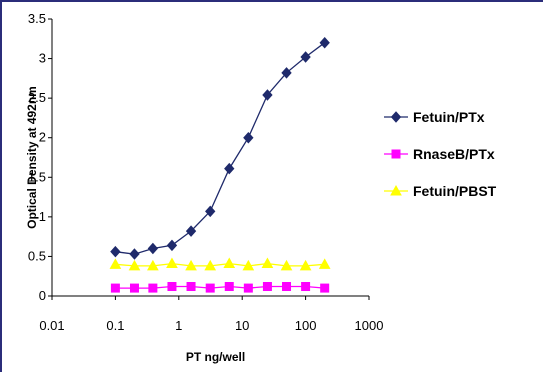 Image resolution: width=543 pixels, height=374 pixels. Describe the element at coordinates (454, 154) in the screenshot. I see `legend-label: RnaseB/PTx` at that location.